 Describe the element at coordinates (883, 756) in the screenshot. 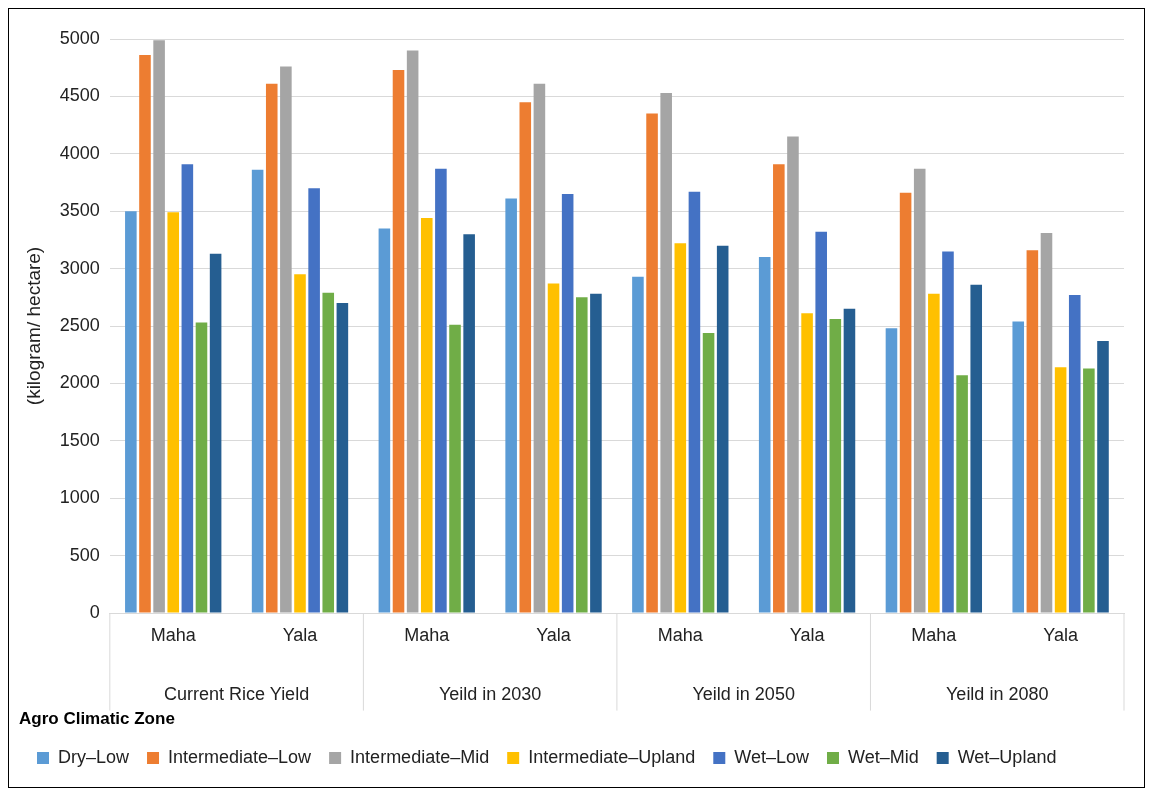

I see `legend-label: Wet–Mid` at that location.